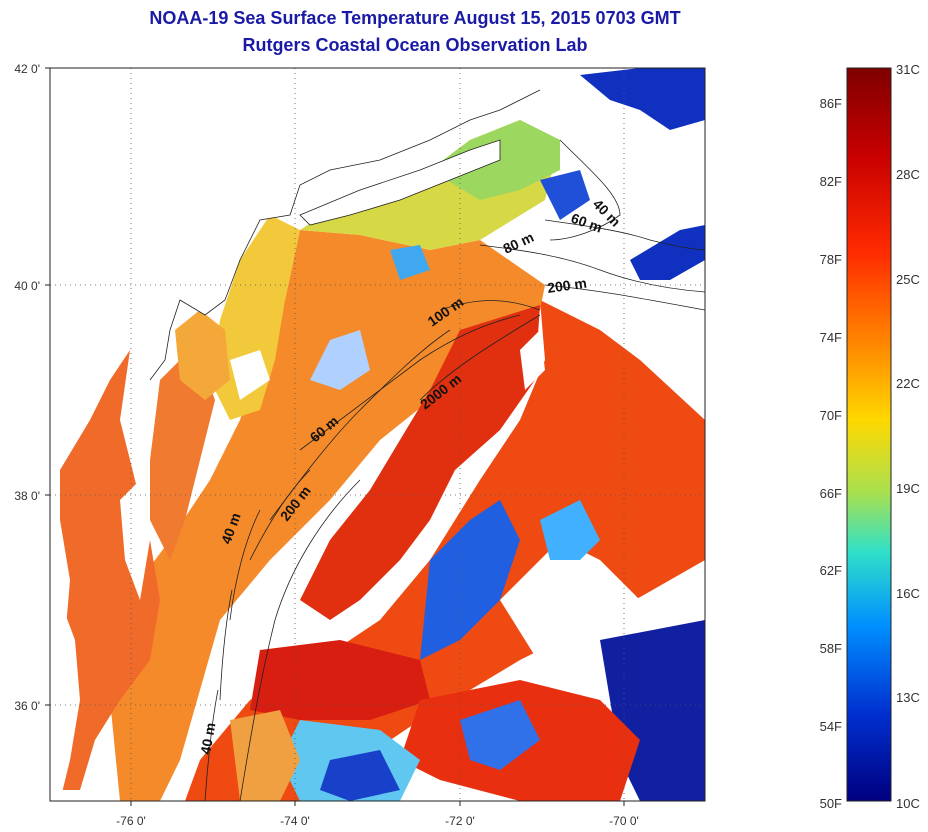 This screenshot has height=832, width=928. I want to click on colorbar-f-label: 74F, so click(830, 337).